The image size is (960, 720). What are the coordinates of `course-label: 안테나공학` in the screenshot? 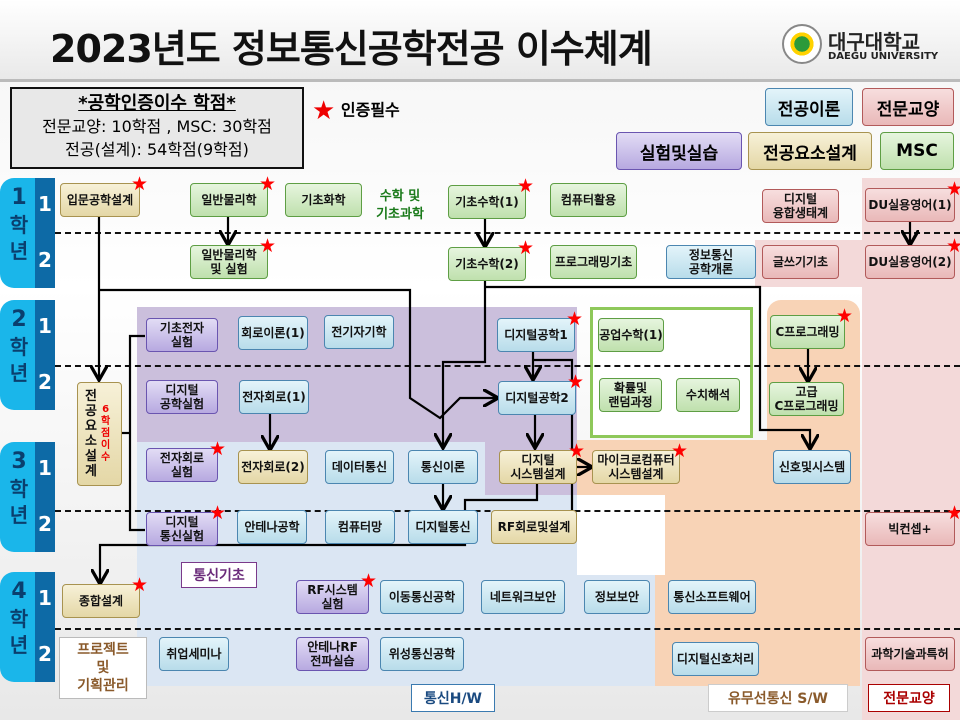 It's located at (272, 527).